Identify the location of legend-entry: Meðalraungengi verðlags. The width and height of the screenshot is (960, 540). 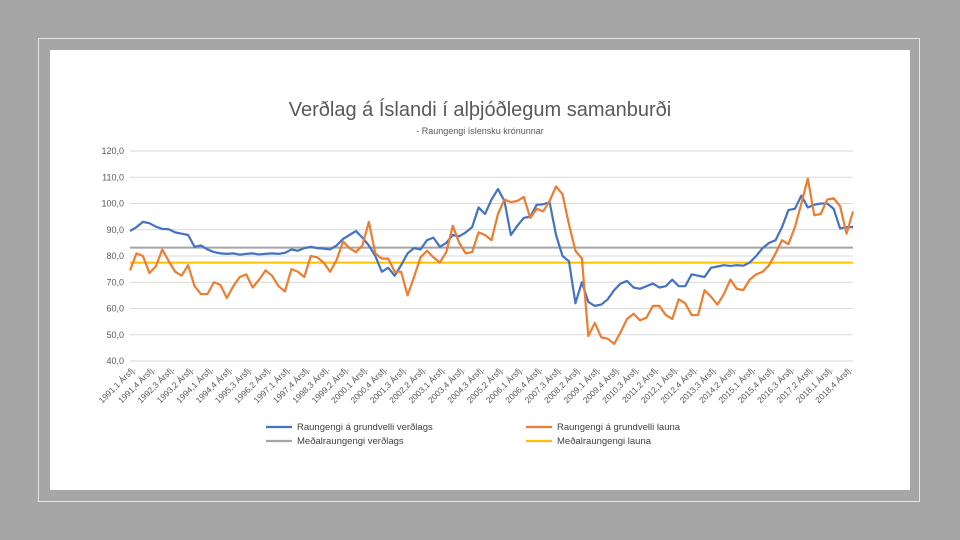
(350, 441).